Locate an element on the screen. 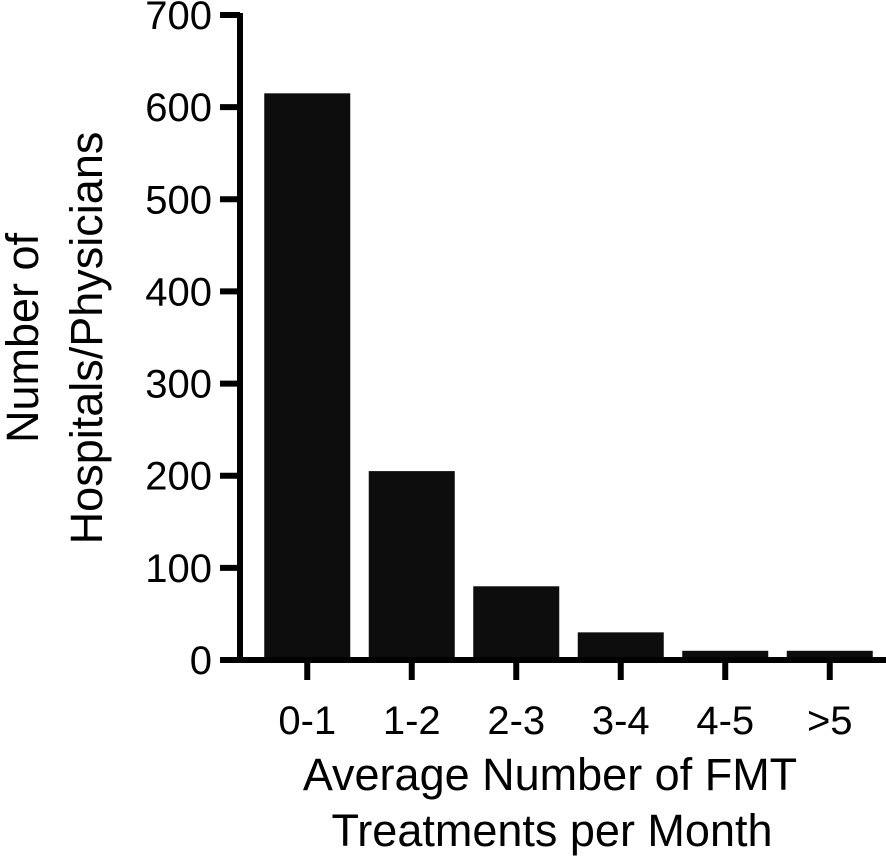 The height and width of the screenshot is (863, 886). x-tick-label-2-3: 2-3 is located at coordinates (516, 721).